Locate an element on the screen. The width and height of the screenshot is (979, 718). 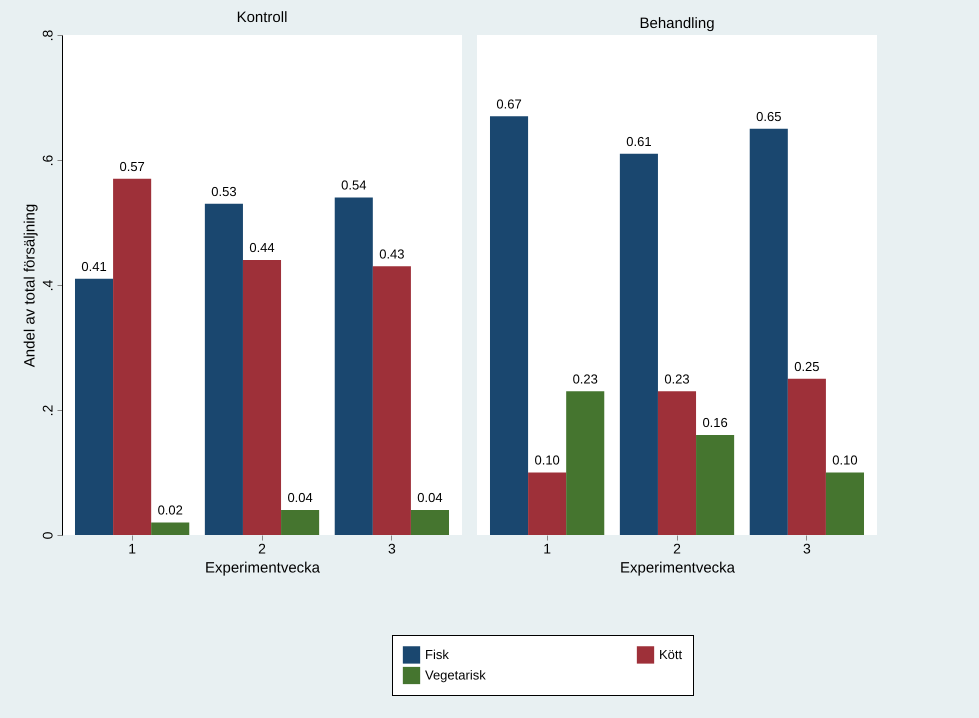
y-axis-title: Andel av total försäljning is located at coordinates (30, 286).